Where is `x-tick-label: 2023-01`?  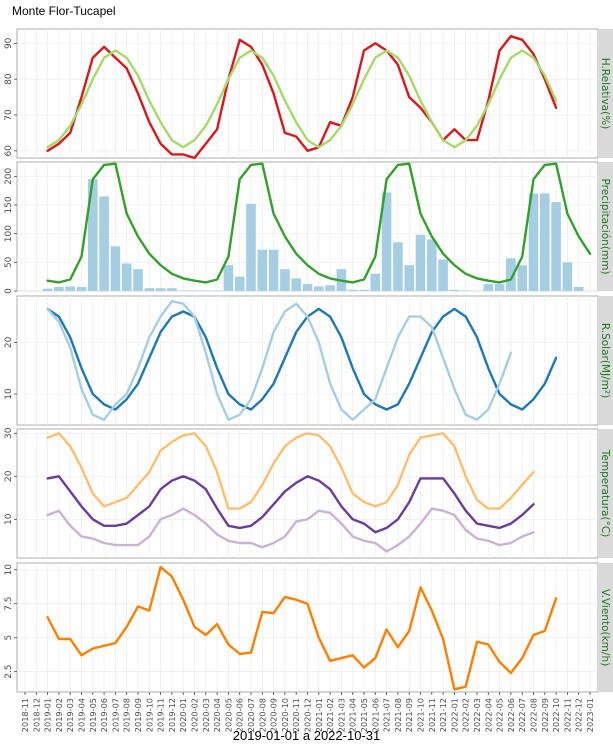 x-tick-label: 2023-01 is located at coordinates (590, 715).